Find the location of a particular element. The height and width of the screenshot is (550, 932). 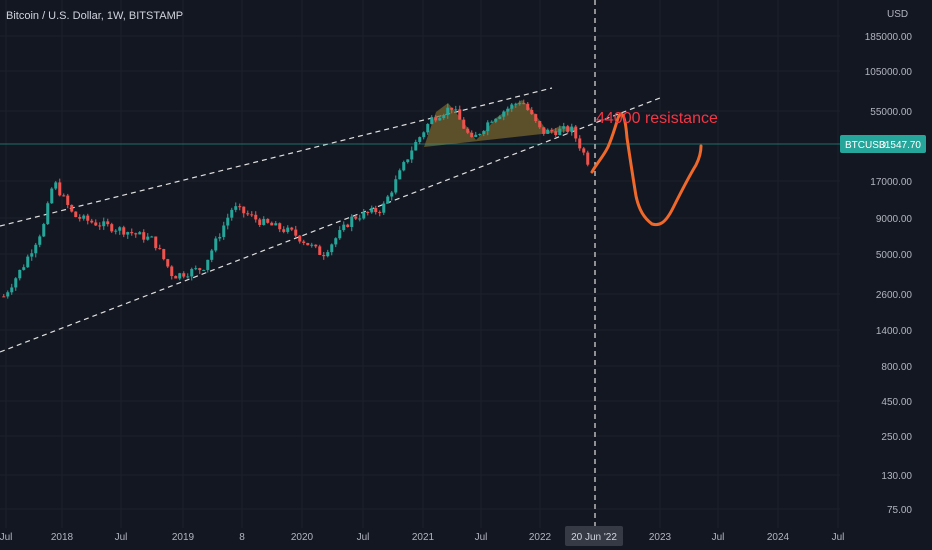

price-tick-label: 1400.00 is located at coordinates (894, 331).